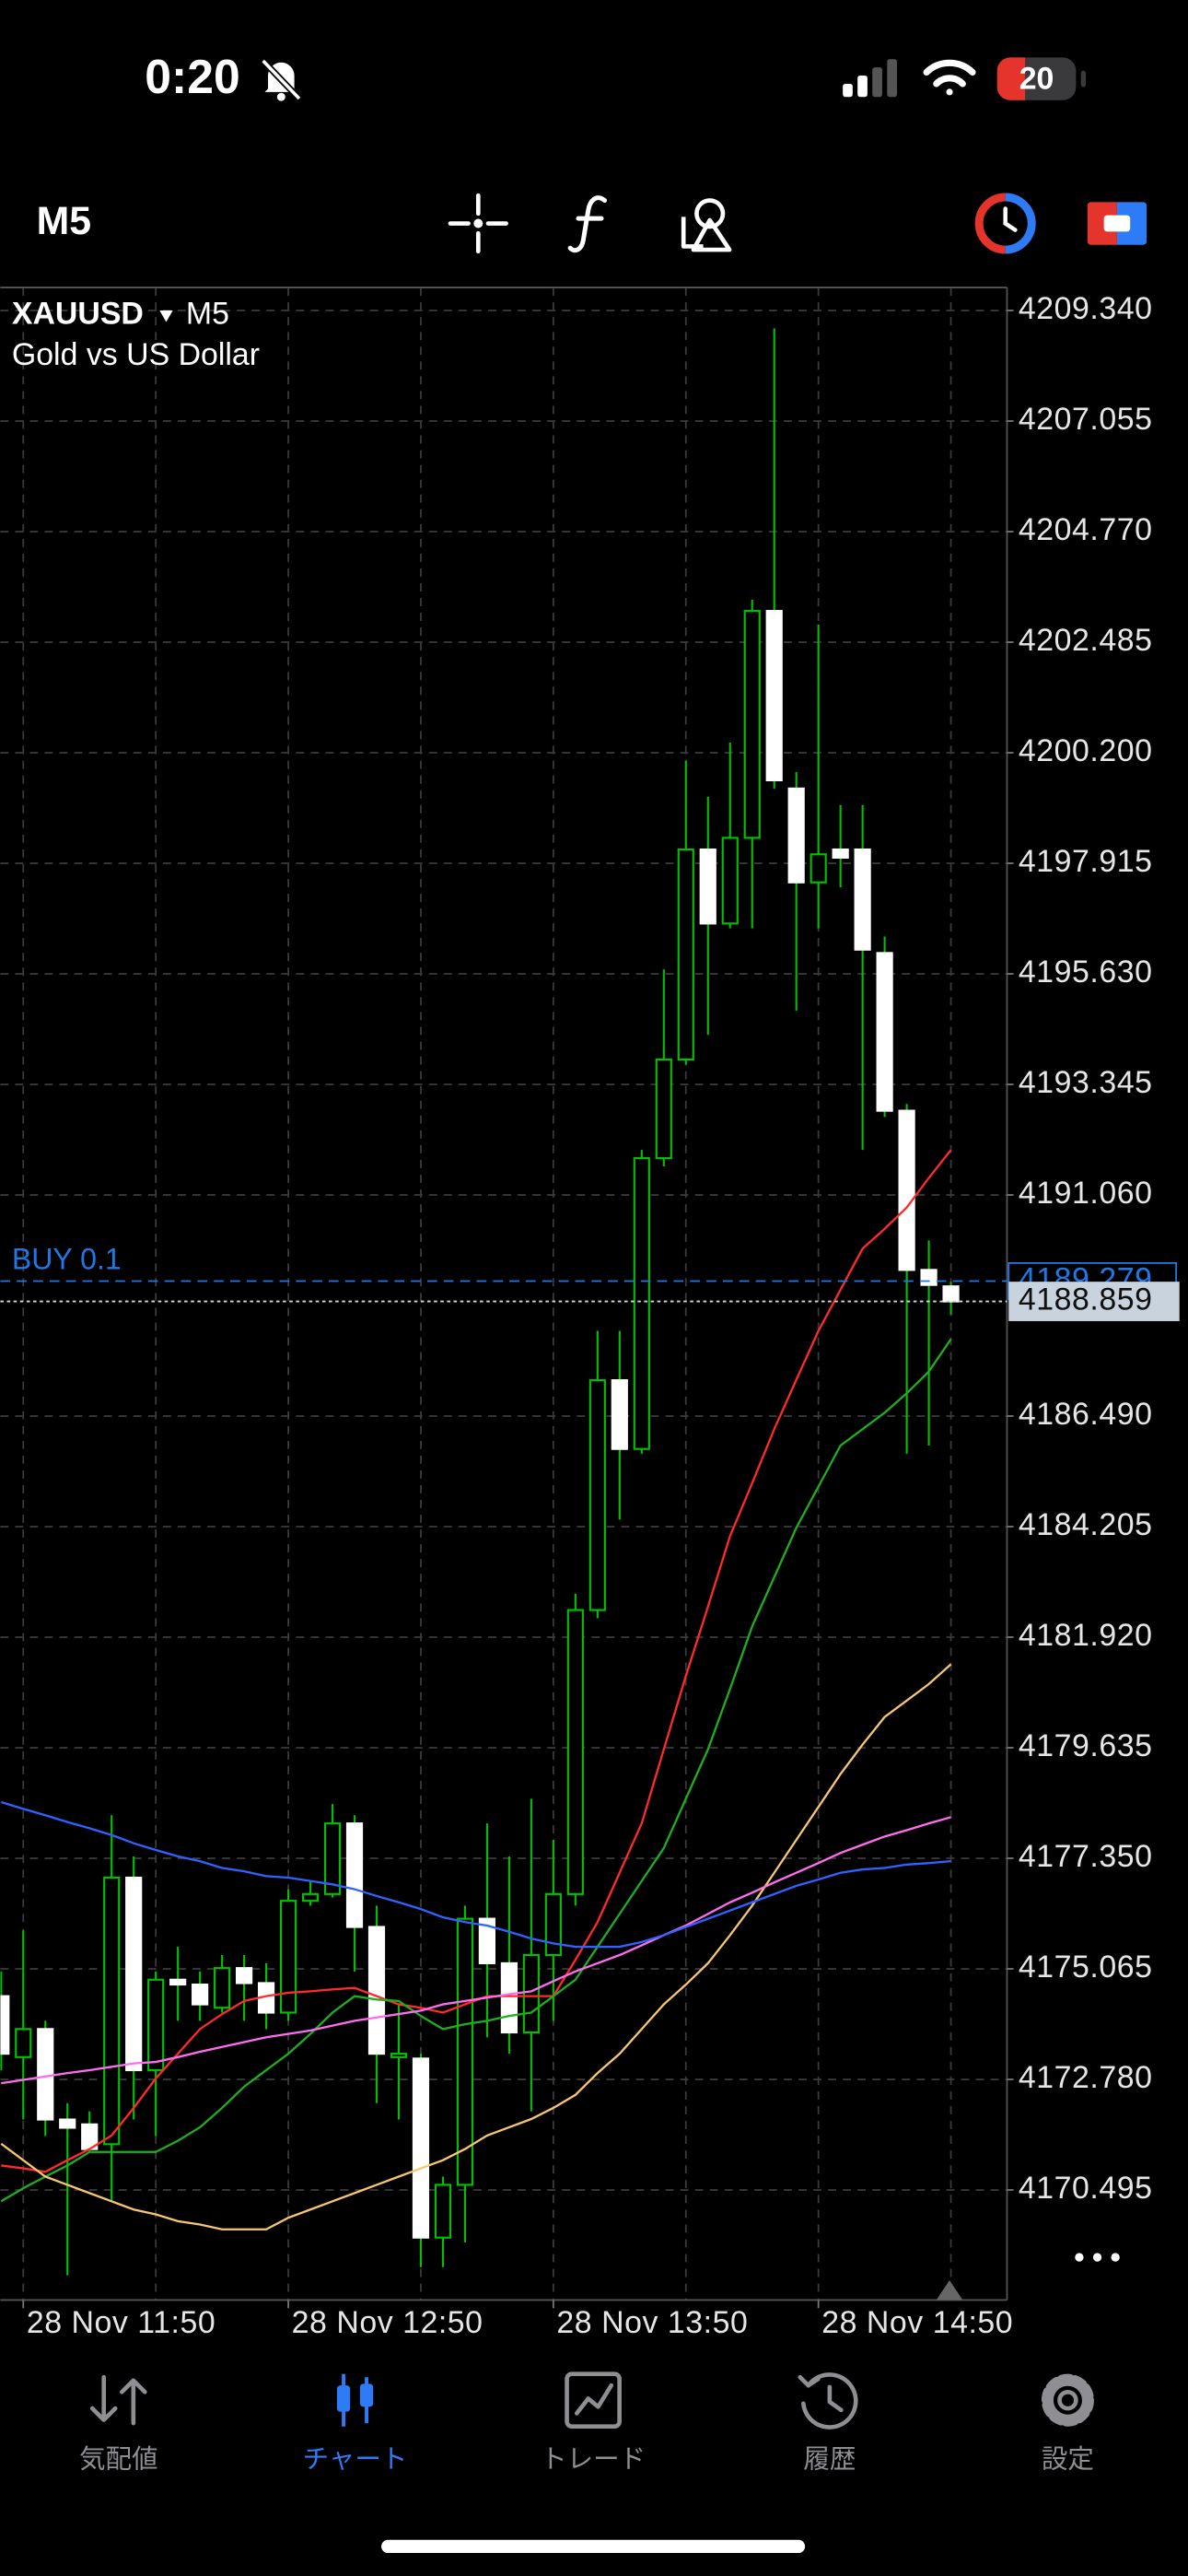 The image size is (1188, 2576). I want to click on x-tick-label: 28 Nov 11:50, so click(121, 2322).